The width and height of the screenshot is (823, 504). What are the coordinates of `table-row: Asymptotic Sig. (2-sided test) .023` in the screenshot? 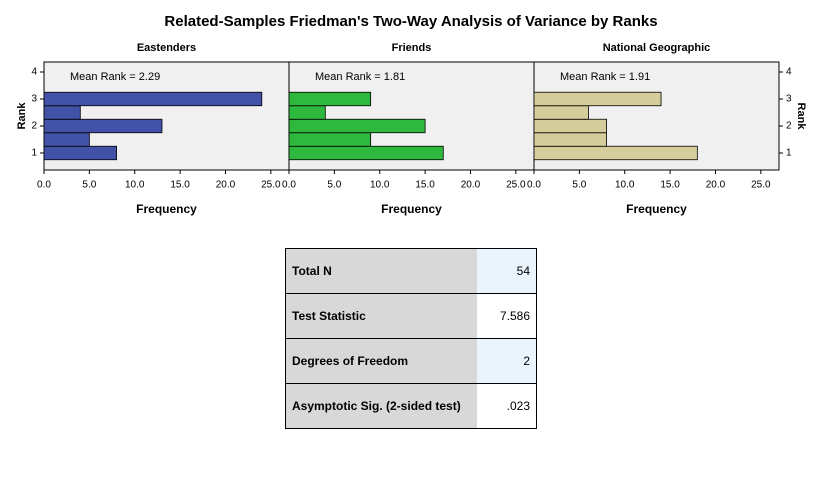 It's located at (411, 406).